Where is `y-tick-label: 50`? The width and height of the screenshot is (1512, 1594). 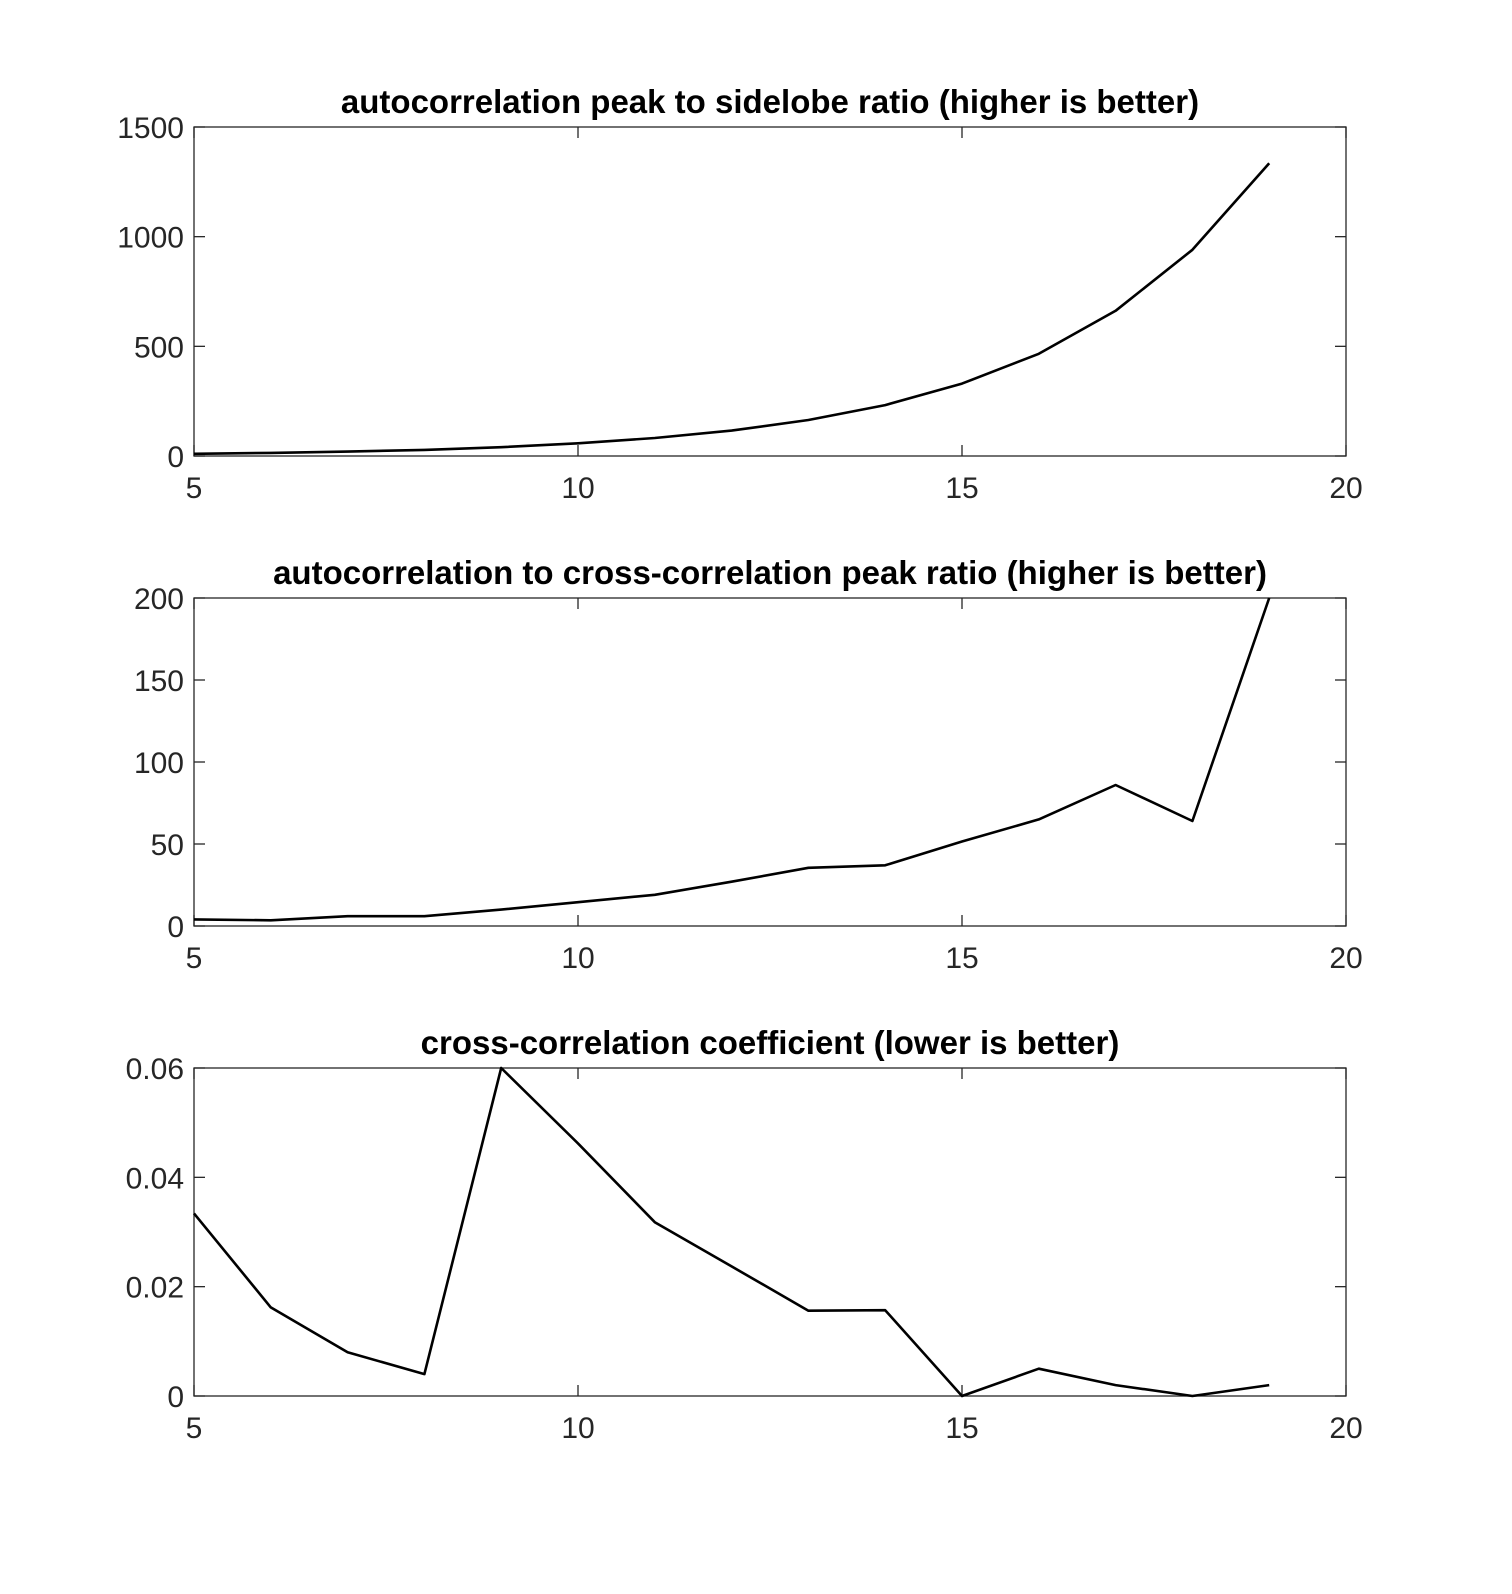 y-tick-label: 50 is located at coordinates (167, 845).